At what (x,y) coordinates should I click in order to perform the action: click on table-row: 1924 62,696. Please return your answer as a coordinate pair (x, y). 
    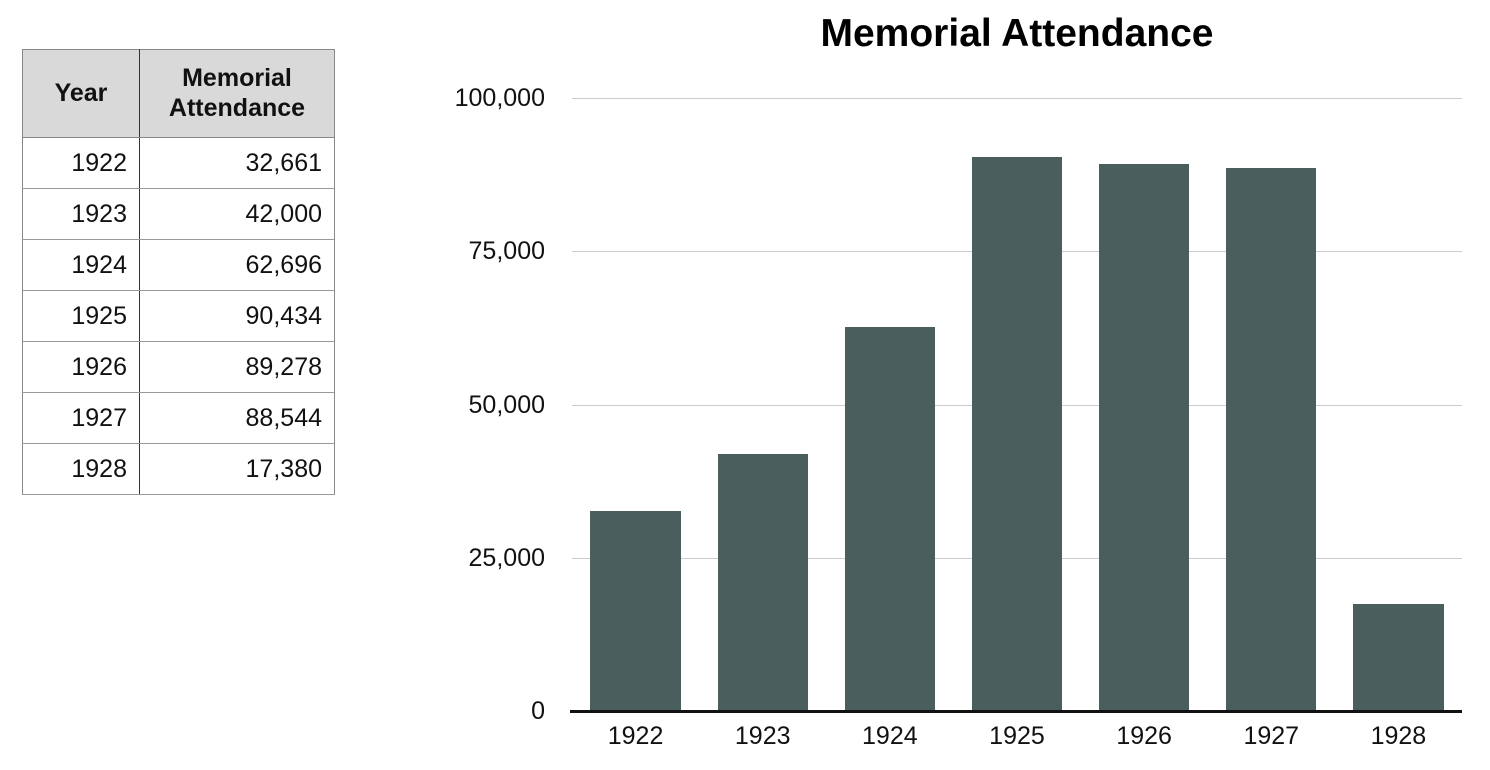
    Looking at the image, I should click on (178, 265).